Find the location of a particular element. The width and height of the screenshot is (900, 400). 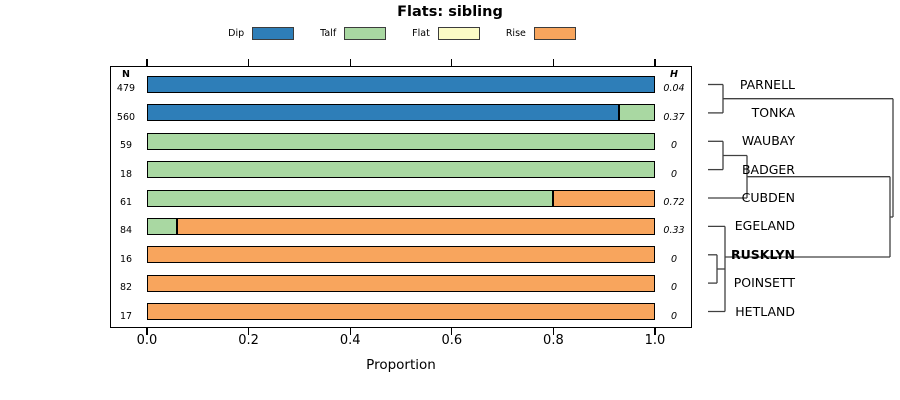

n-value: 82 is located at coordinates (126, 288).